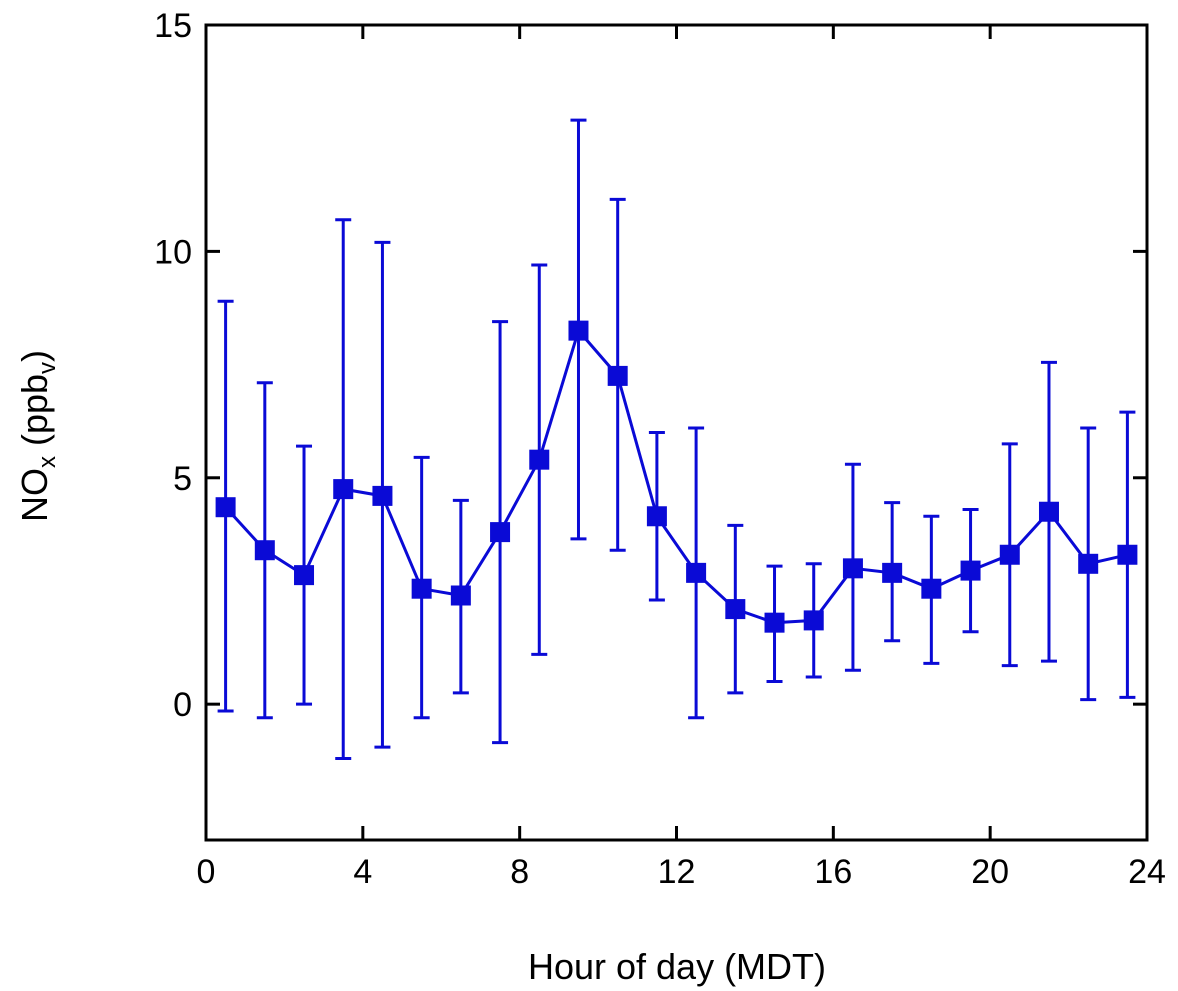 This screenshot has width=1178, height=991. I want to click on x-tick-label: 8, so click(519, 872).